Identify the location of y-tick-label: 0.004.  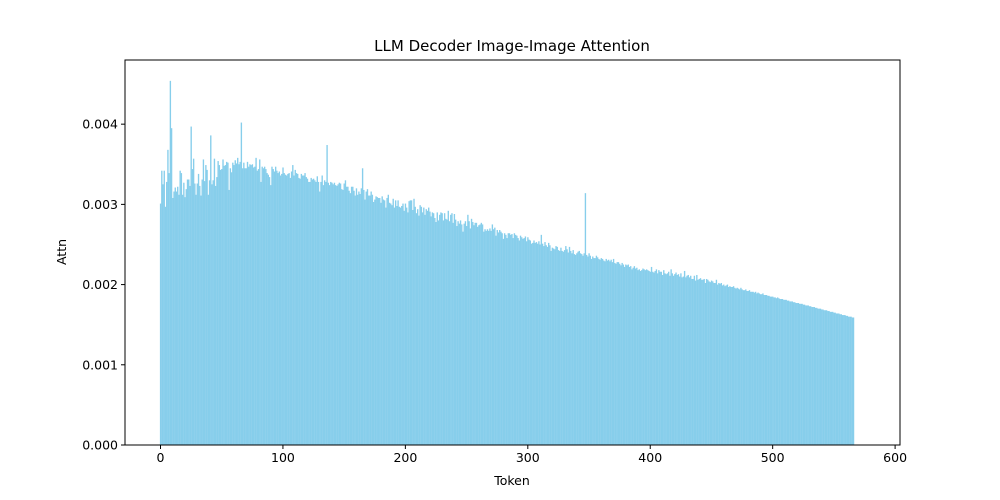
(100, 124).